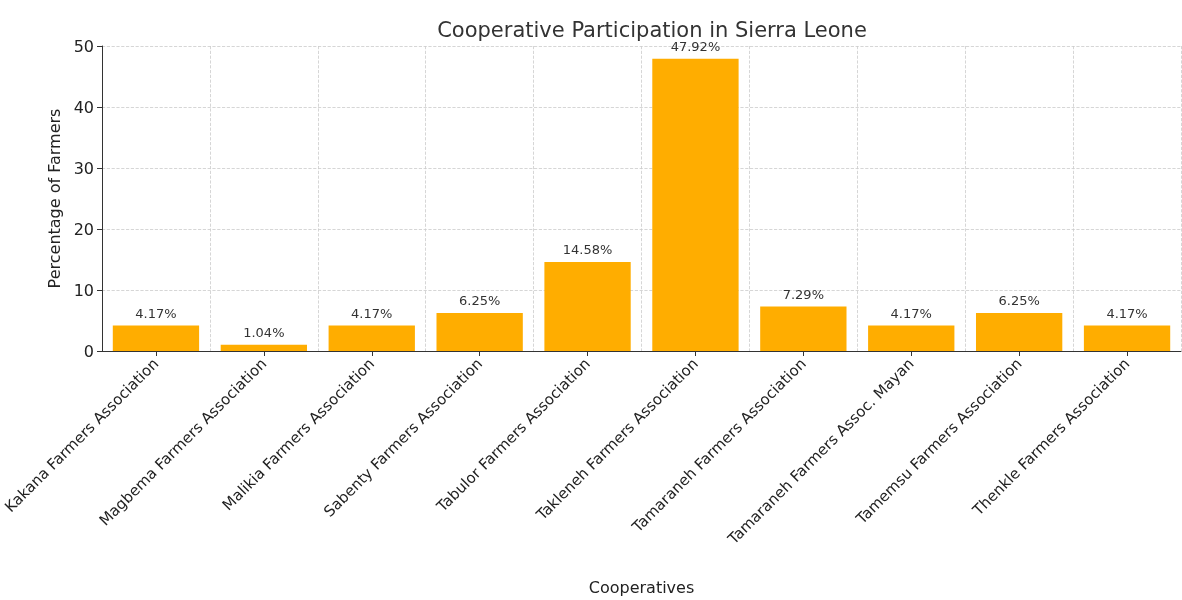 The width and height of the screenshot is (1182, 600). I want to click on data-label: 14.58%, so click(587, 250).